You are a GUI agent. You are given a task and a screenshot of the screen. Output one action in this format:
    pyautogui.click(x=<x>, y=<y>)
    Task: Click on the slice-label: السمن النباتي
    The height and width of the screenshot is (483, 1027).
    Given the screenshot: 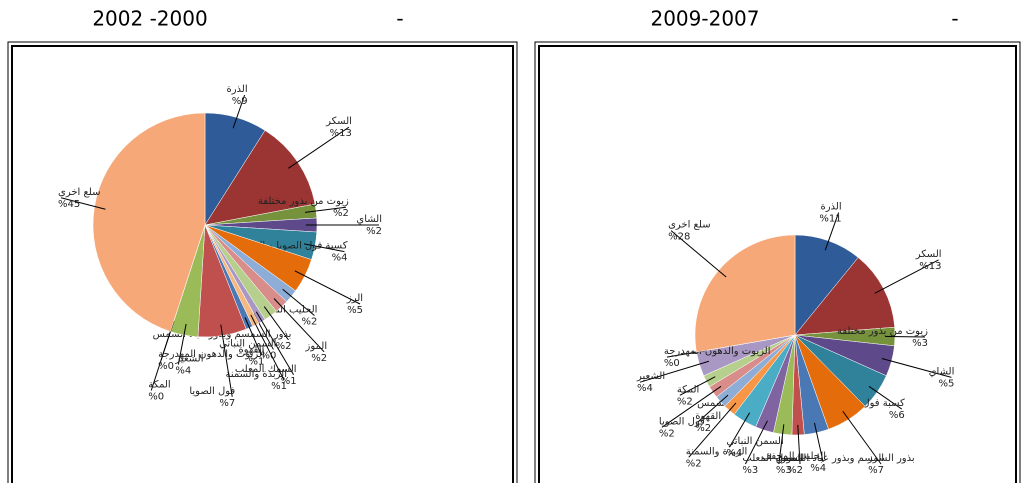 What is the action you would take?
    pyautogui.click(x=754, y=441)
    